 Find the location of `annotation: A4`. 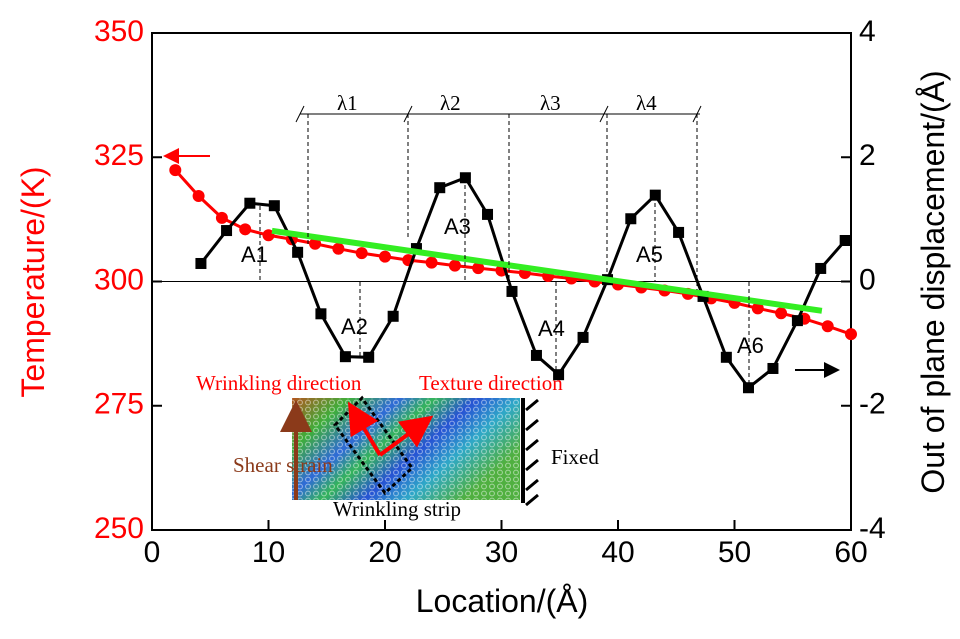

annotation: A4 is located at coordinates (551, 328).